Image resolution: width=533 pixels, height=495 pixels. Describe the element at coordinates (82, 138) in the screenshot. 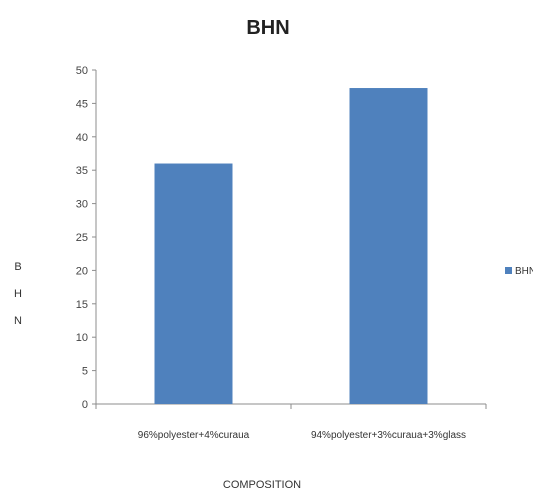

I see `y-tick-label: 40` at that location.